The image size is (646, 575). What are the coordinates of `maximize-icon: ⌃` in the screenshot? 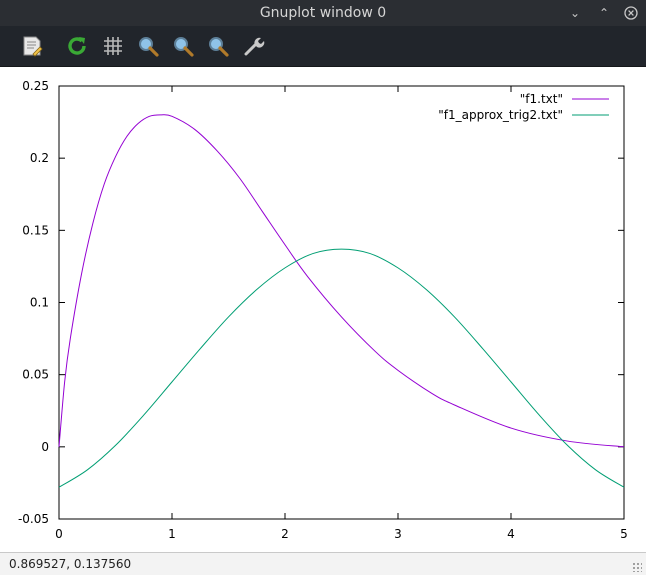 It's located at (604, 13).